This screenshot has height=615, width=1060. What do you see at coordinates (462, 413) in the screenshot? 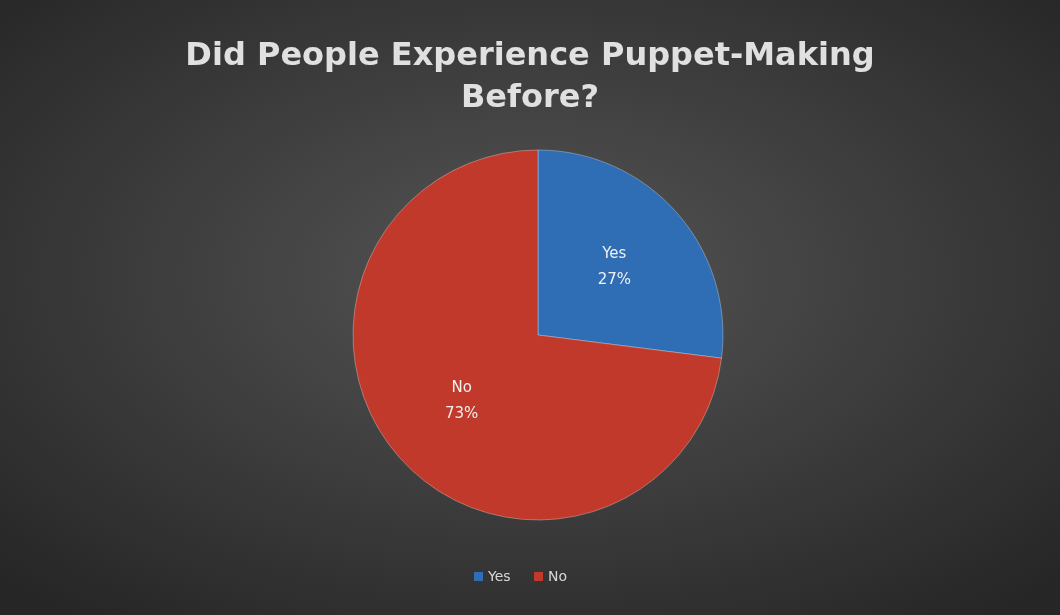
I see `data-label: 73%` at bounding box center [462, 413].